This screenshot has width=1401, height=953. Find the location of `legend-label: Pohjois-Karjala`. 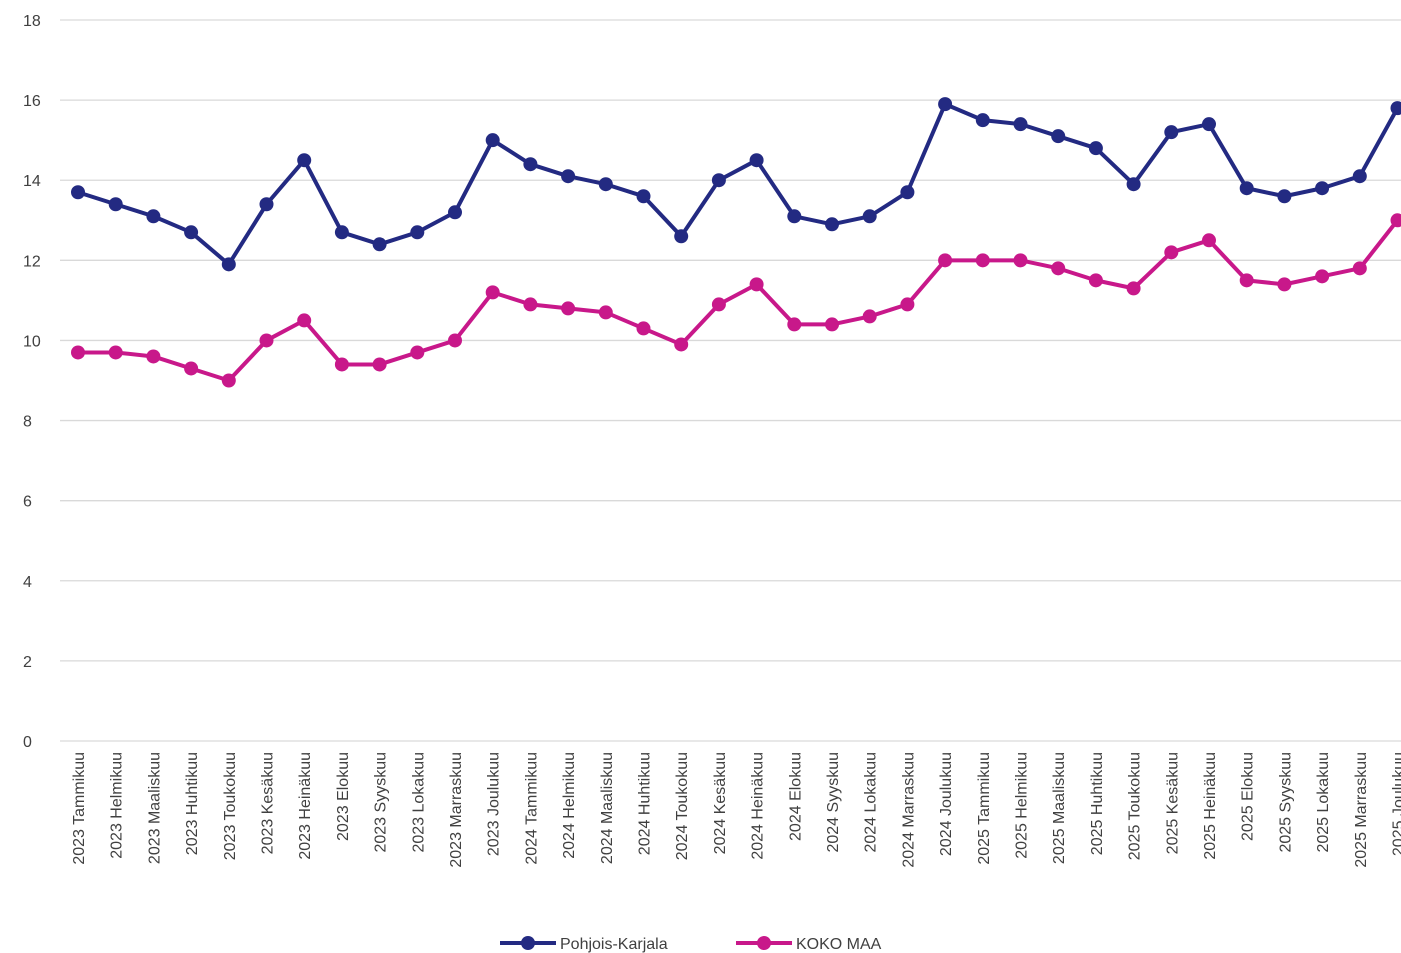

legend-label: Pohjois-Karjala is located at coordinates (614, 944).